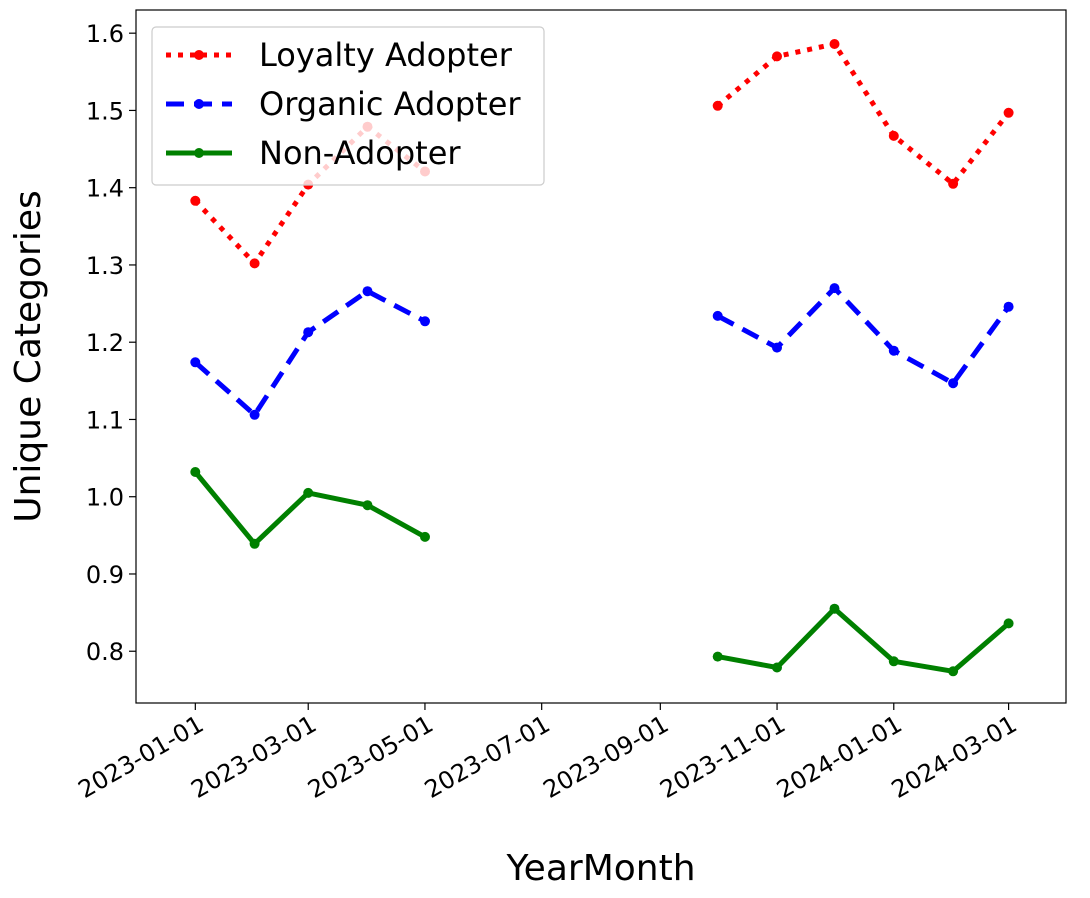 This screenshot has width=1090, height=898. I want to click on x-axis-title: YearMonth, so click(600, 868).